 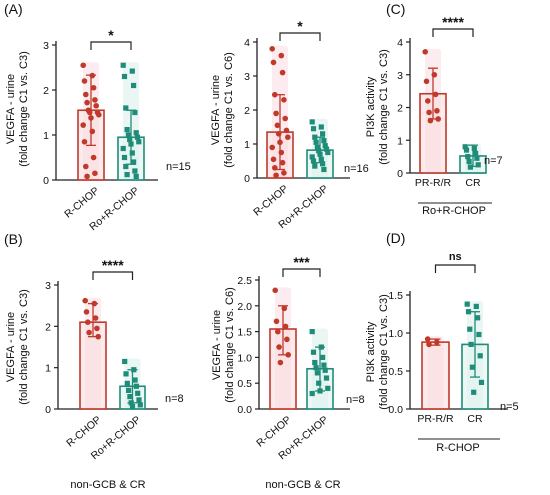 What do you see at coordinates (395, 9) in the screenshot?
I see `panel-label: (C)` at bounding box center [395, 9].